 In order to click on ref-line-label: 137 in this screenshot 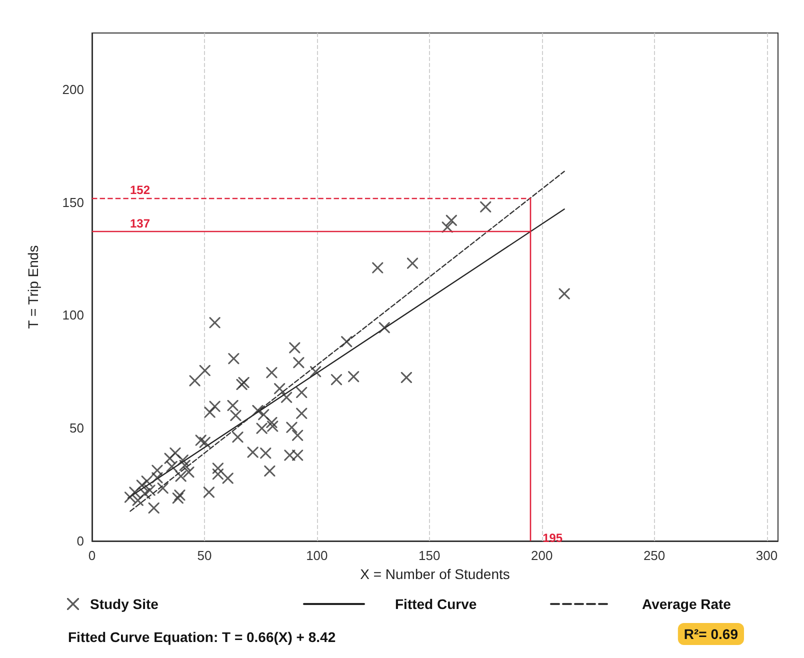, I will do `click(140, 223)`.